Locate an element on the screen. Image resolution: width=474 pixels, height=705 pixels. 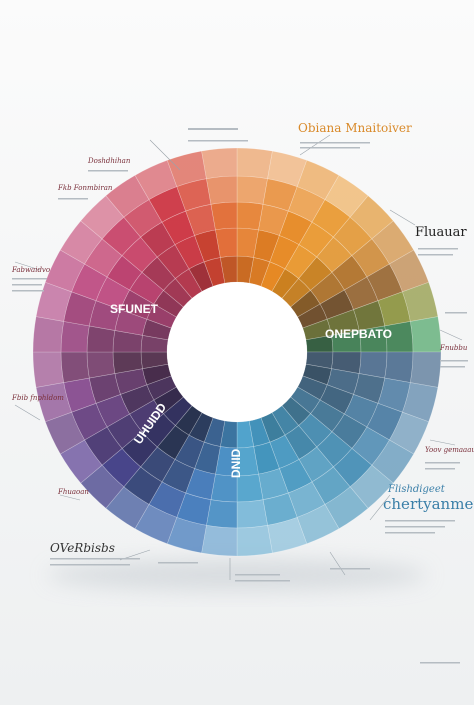
callout-heading: Fbib fnphldom is located at coordinates (37, 398).